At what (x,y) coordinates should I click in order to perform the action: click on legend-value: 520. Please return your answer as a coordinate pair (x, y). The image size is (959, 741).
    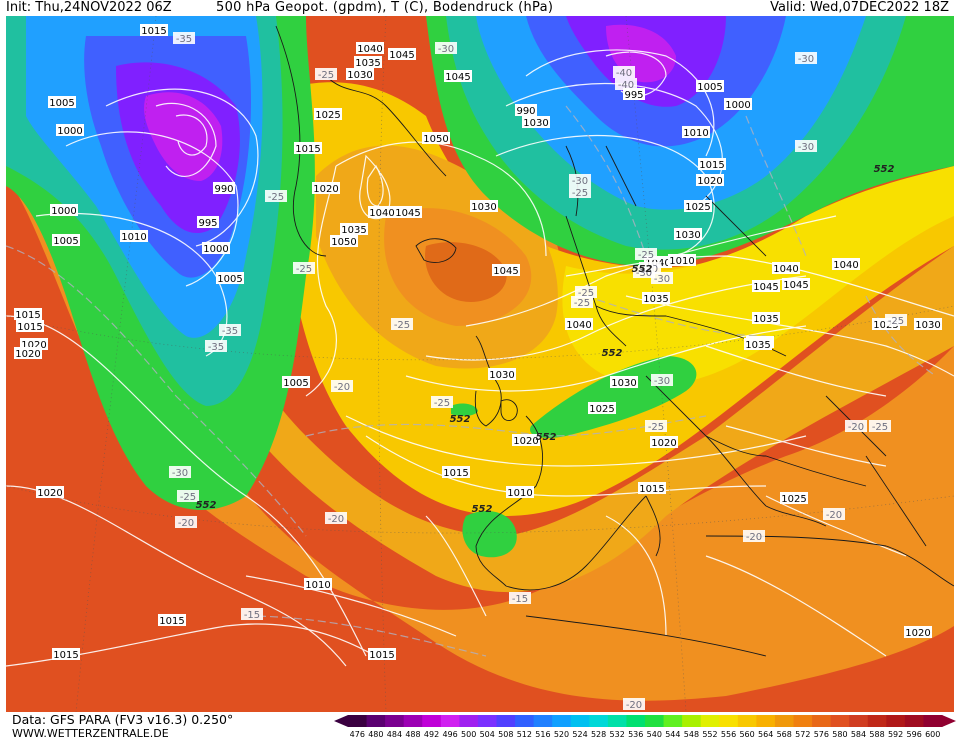
    Looking at the image, I should click on (561, 734).